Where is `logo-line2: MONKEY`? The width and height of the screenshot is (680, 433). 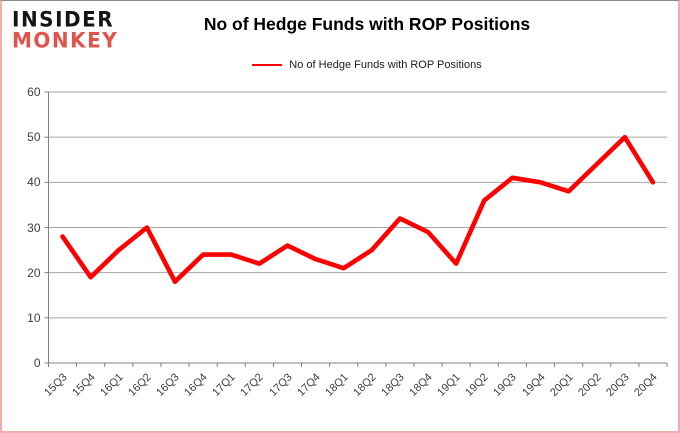
logo-line2: MONKEY is located at coordinates (65, 40).